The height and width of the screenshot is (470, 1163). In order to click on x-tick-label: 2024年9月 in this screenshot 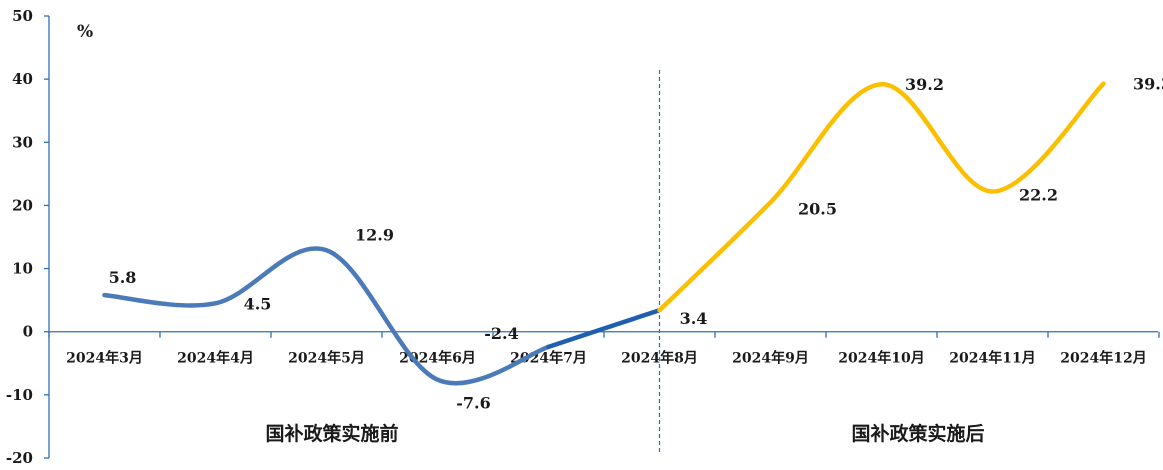, I will do `click(770, 358)`.